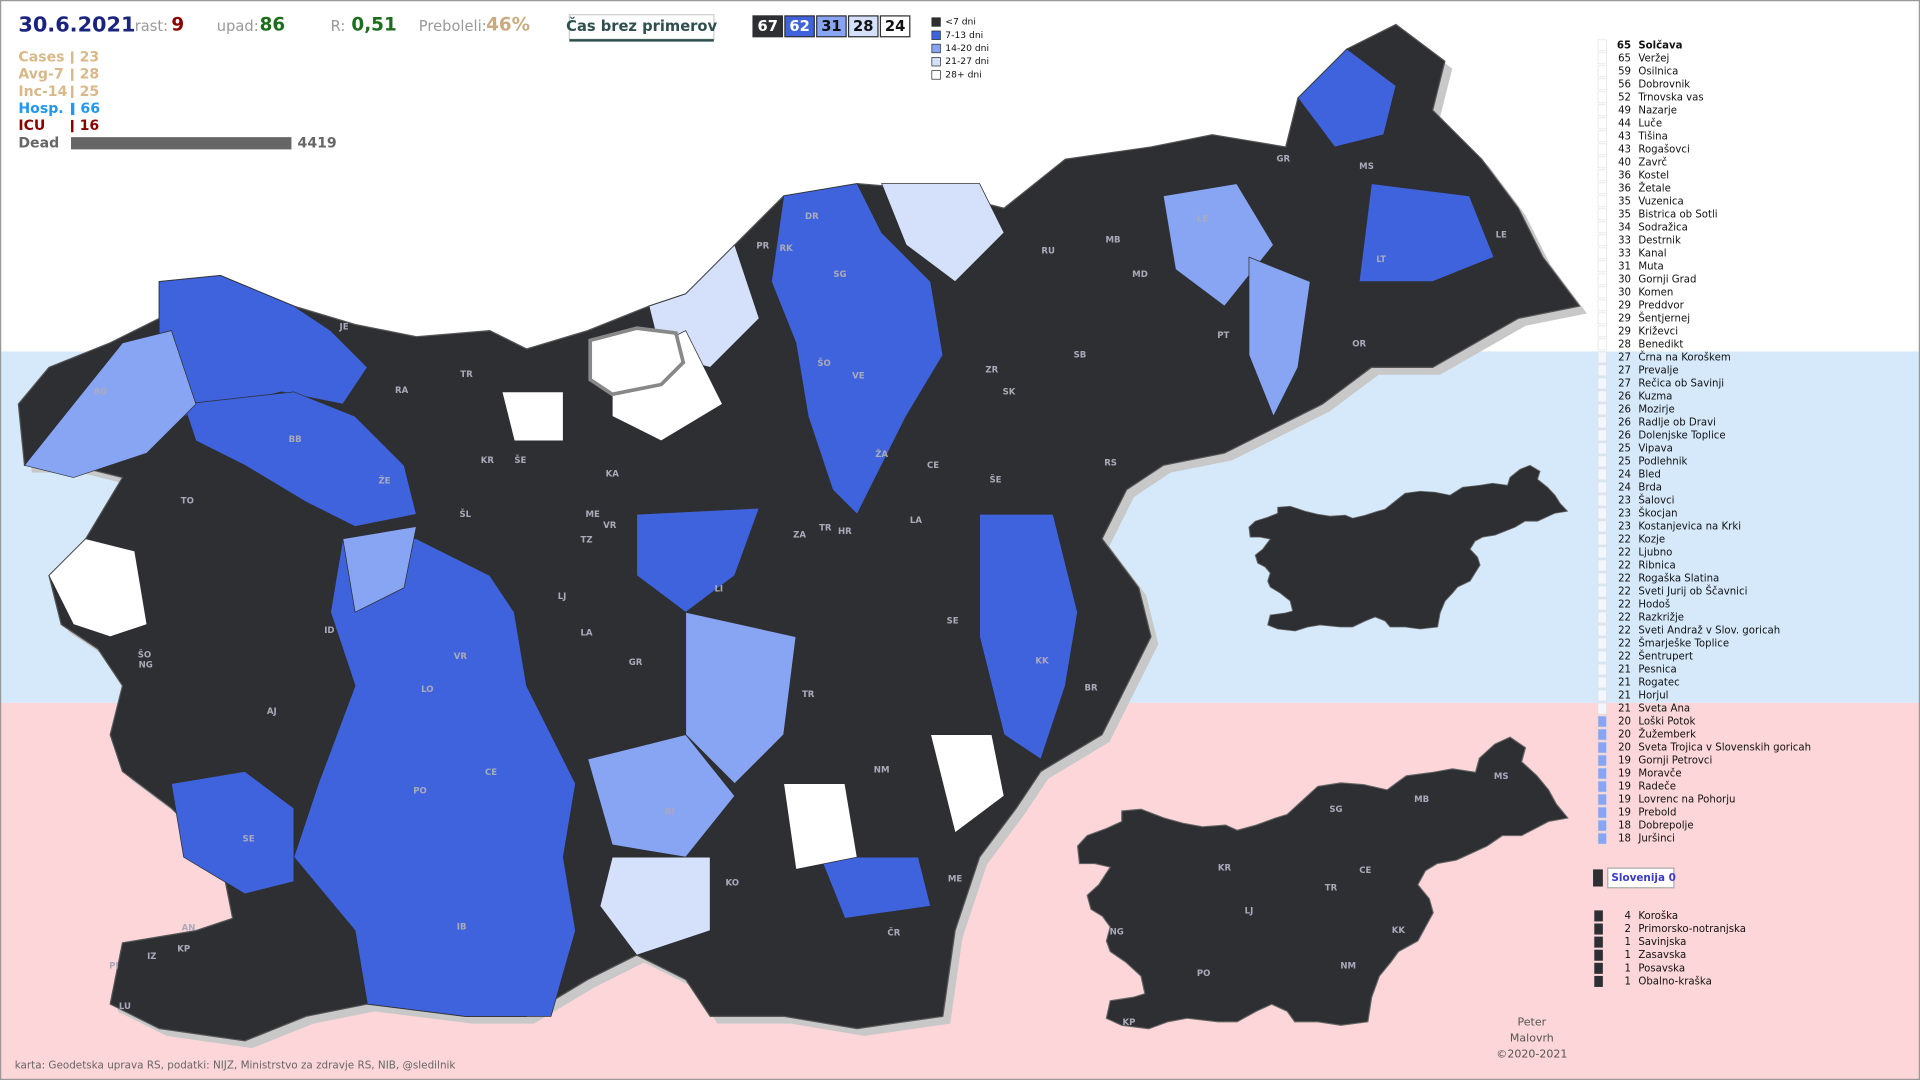 This screenshot has width=1920, height=1080. What do you see at coordinates (1348, 967) in the screenshot?
I see `inset-label: NM` at bounding box center [1348, 967].